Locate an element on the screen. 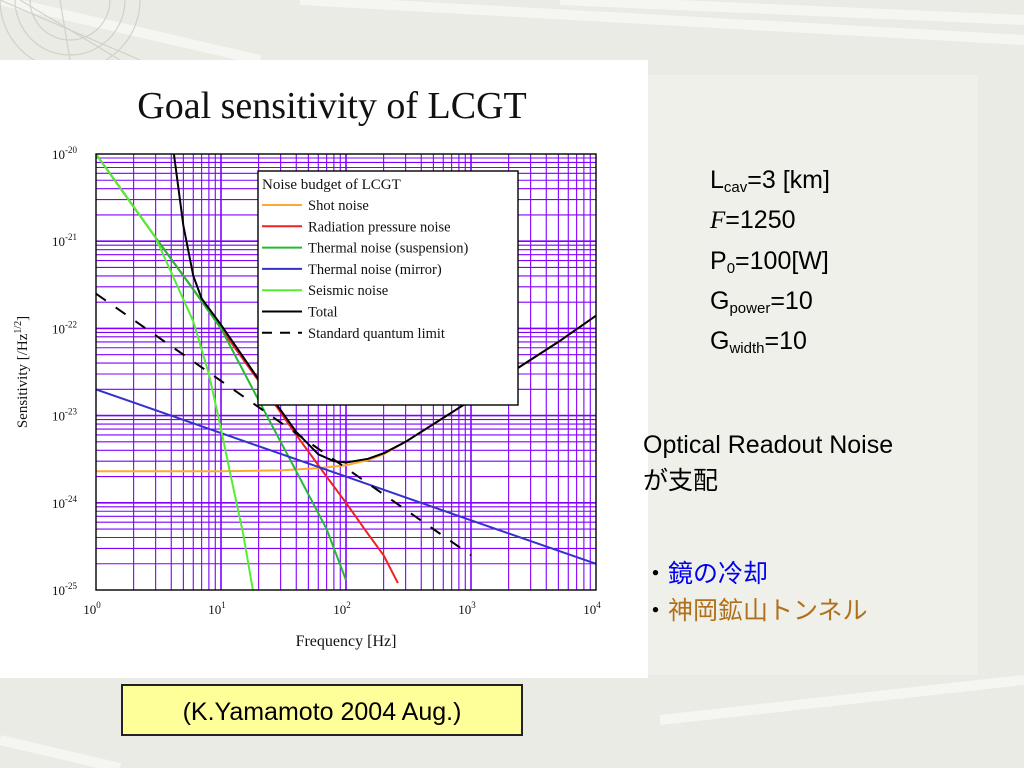  legend-entry-label: Standard quantum limit is located at coordinates (376, 334).